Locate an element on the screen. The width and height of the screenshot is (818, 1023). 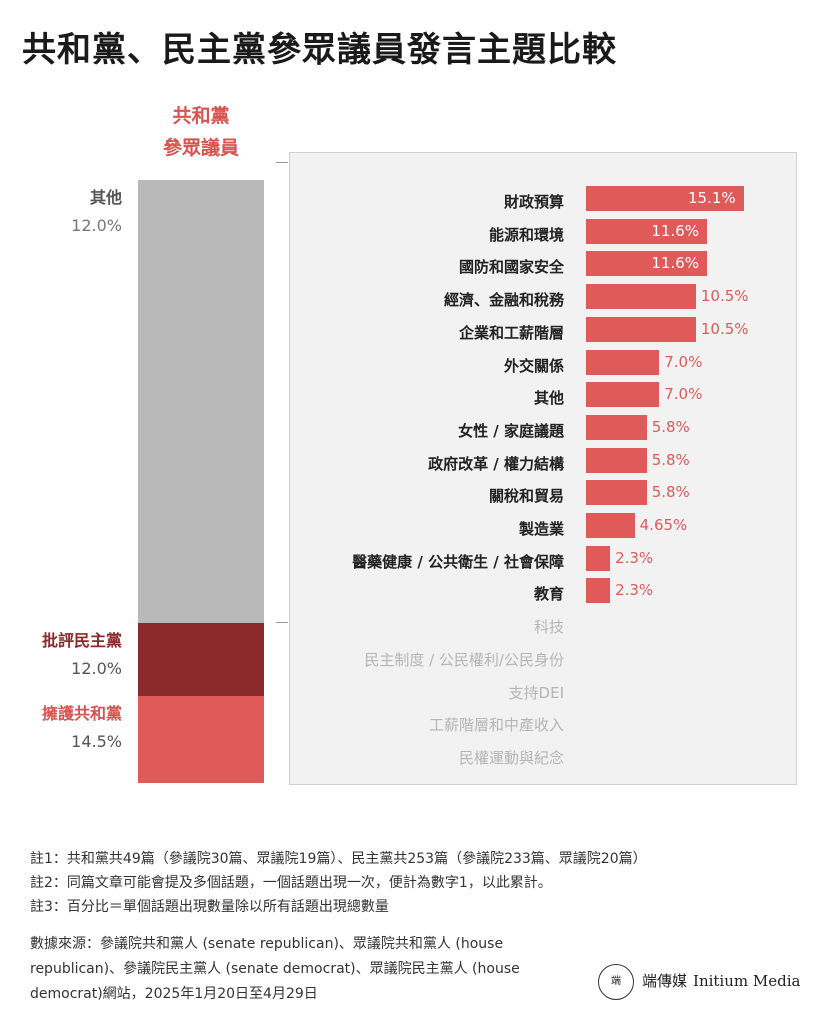
value-label-9: 5.8% is located at coordinates (670, 492).